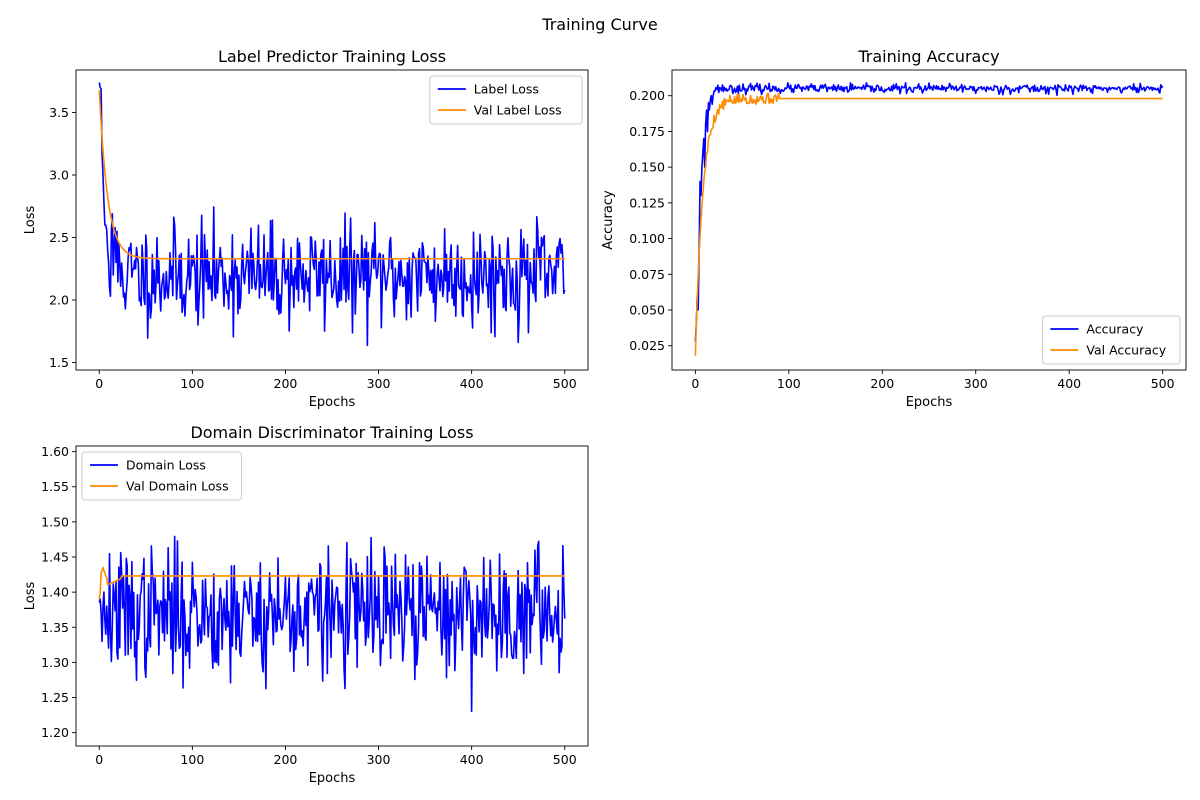  Describe the element at coordinates (518, 110) in the screenshot. I see `legend-label: Val Label Loss` at that location.